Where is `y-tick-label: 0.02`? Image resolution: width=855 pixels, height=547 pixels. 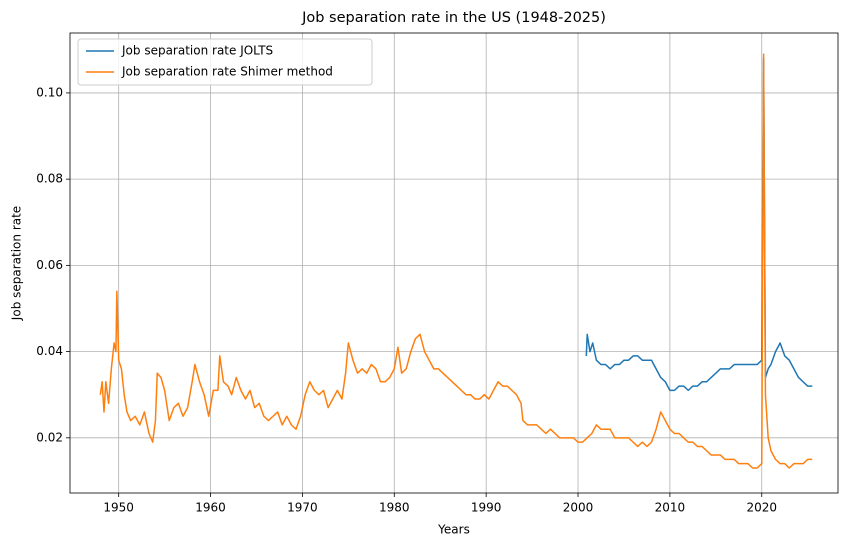
y-tick-label: 0.02 is located at coordinates (49, 437).